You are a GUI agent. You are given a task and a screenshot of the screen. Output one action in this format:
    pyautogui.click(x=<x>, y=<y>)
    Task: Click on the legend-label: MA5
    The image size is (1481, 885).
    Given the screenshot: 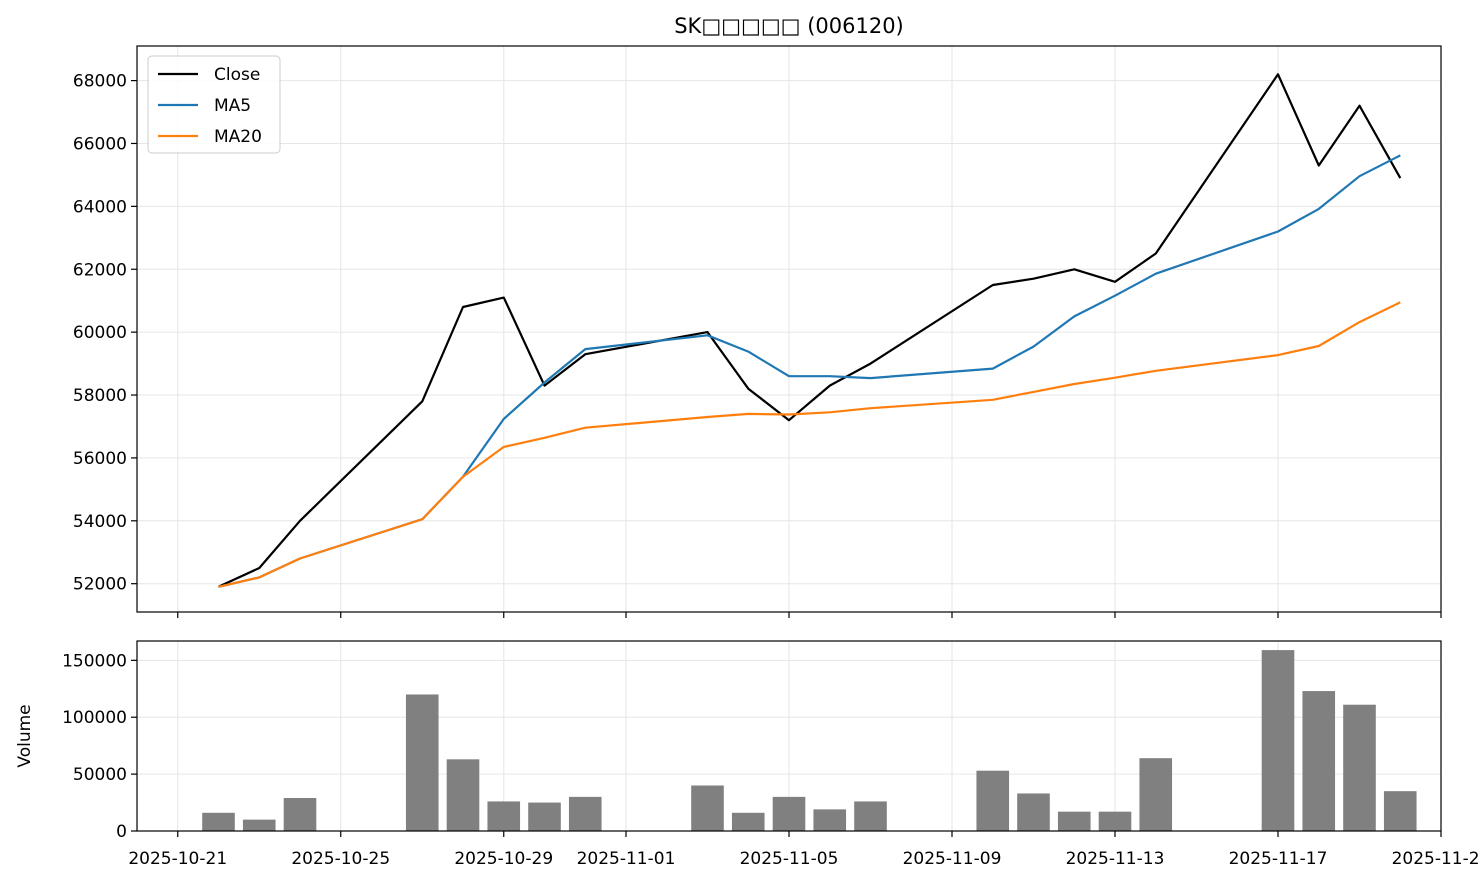 What is the action you would take?
    pyautogui.click(x=232, y=106)
    